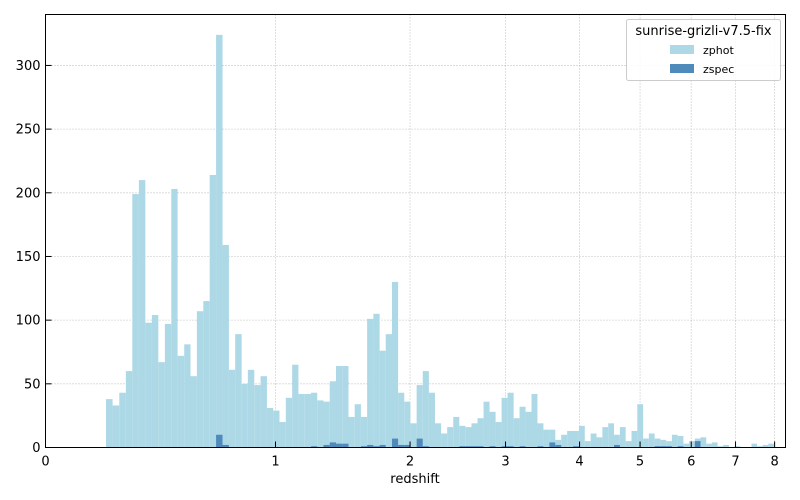 This screenshot has height=500, width=800. What do you see at coordinates (682, 49) in the screenshot?
I see `legend-swatch-zphot` at bounding box center [682, 49].